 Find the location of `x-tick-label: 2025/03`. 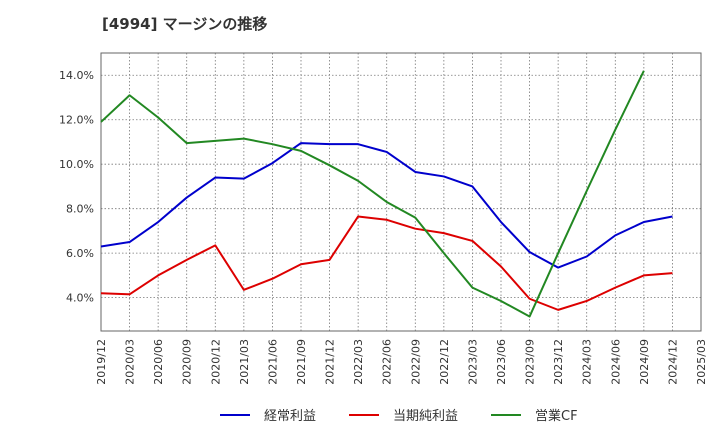

x-tick-label: 2025/03 is located at coordinates (701, 362).